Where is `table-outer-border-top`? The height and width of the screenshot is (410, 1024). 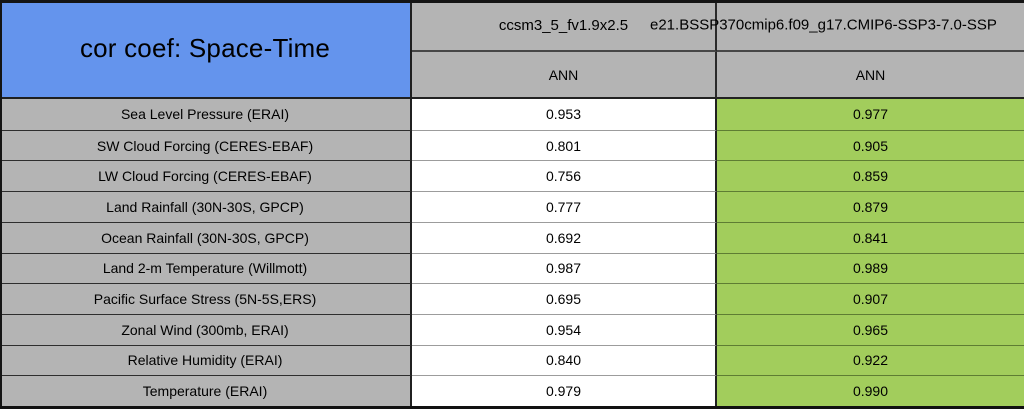
table-outer-border-top is located at coordinates (512, 1).